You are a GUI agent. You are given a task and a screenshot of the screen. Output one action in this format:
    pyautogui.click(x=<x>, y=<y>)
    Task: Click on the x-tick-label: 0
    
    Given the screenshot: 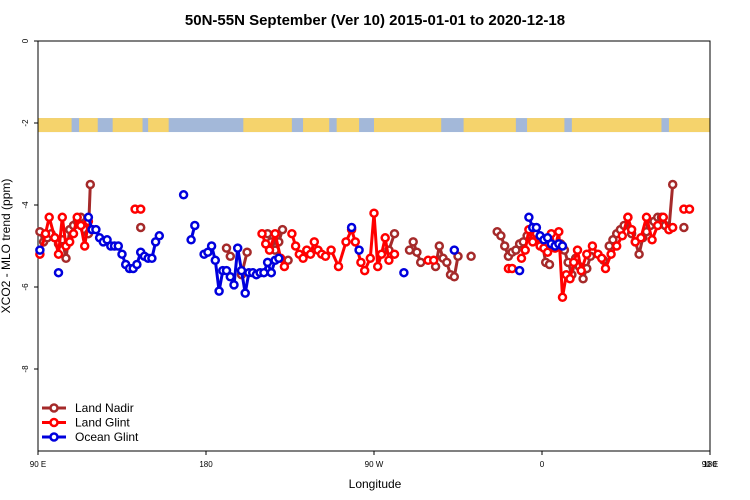 What is the action you would take?
    pyautogui.click(x=542, y=464)
    